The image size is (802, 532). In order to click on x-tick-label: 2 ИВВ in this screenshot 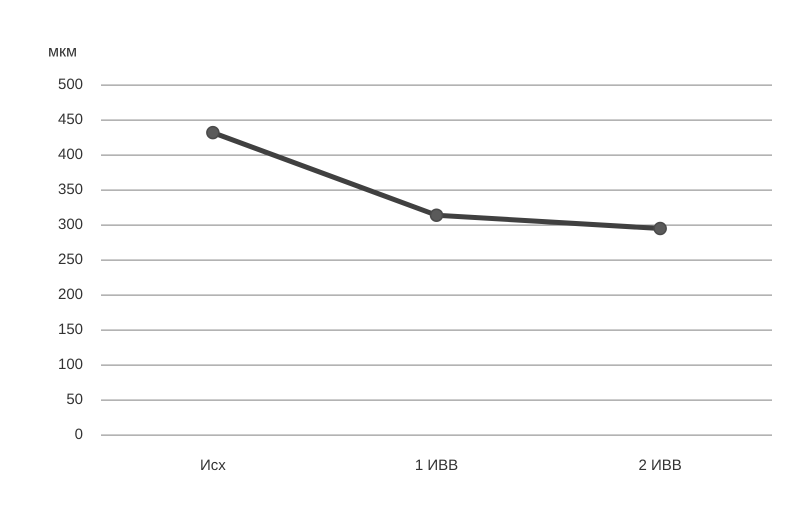, I will do `click(660, 465)`.